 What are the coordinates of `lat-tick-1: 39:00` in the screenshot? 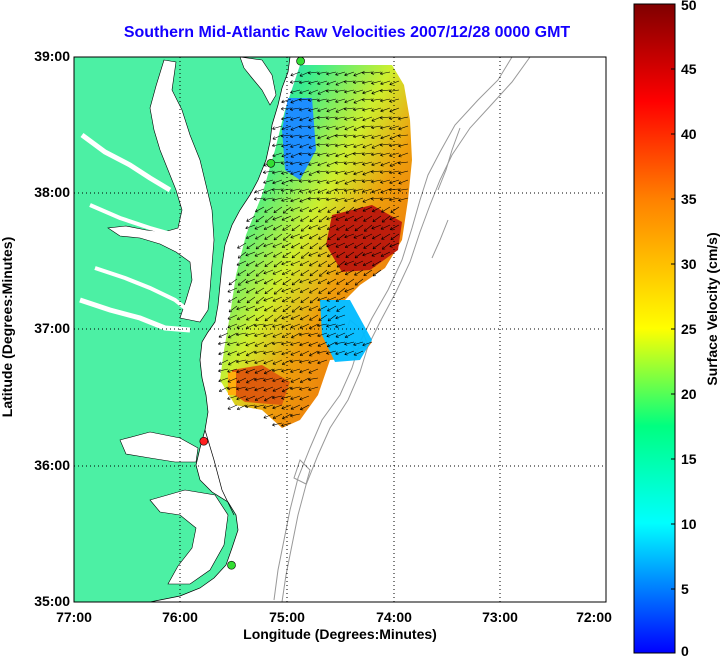 It's located at (52, 56).